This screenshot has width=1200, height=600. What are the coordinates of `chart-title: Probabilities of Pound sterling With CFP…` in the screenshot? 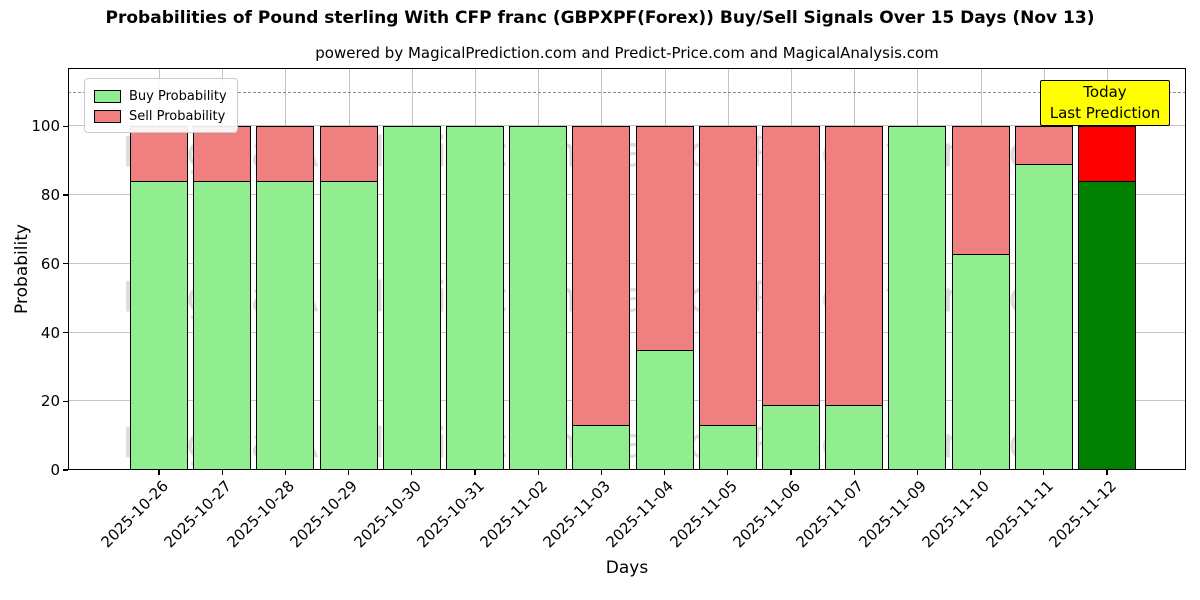 It's located at (600, 18).